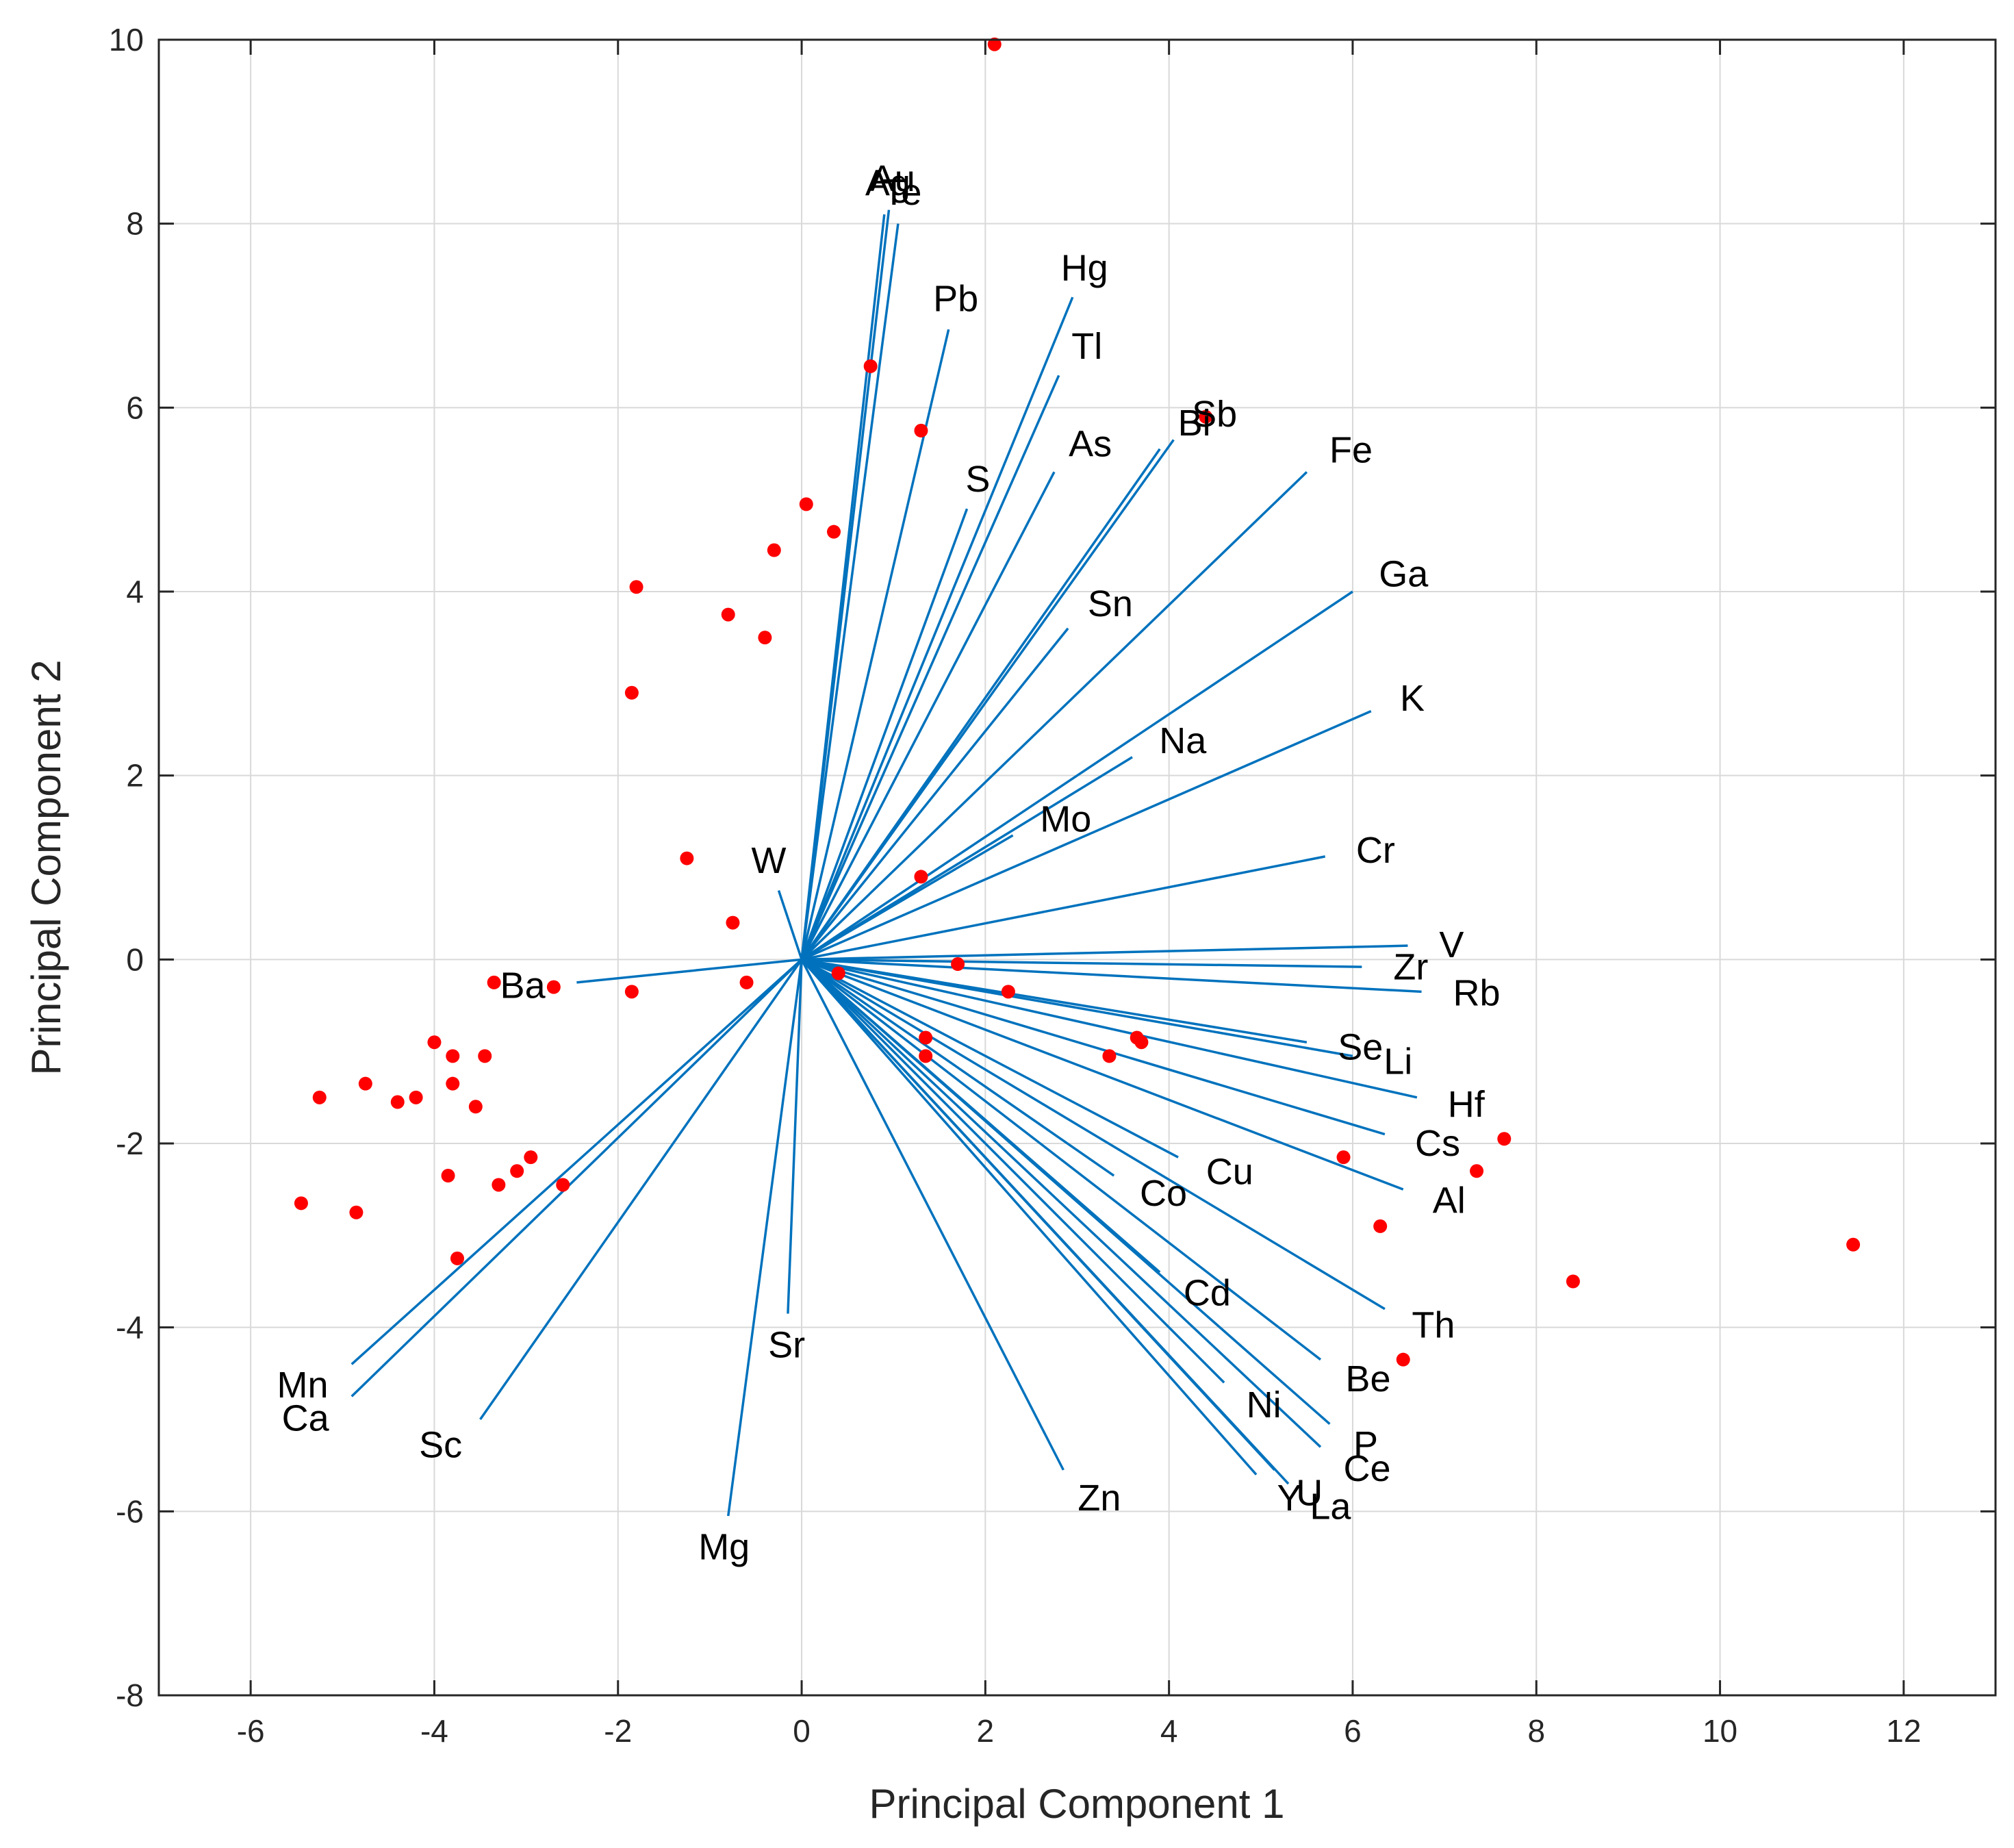  I want to click on vector-as, so click(928, 716).